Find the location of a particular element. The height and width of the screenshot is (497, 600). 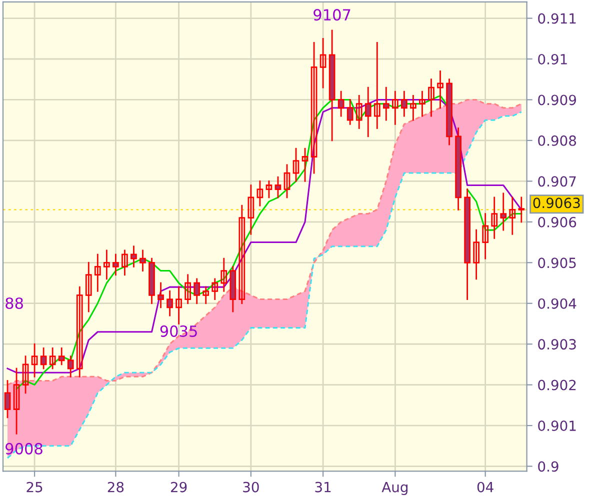

x-tick-label: 31 is located at coordinates (323, 487).